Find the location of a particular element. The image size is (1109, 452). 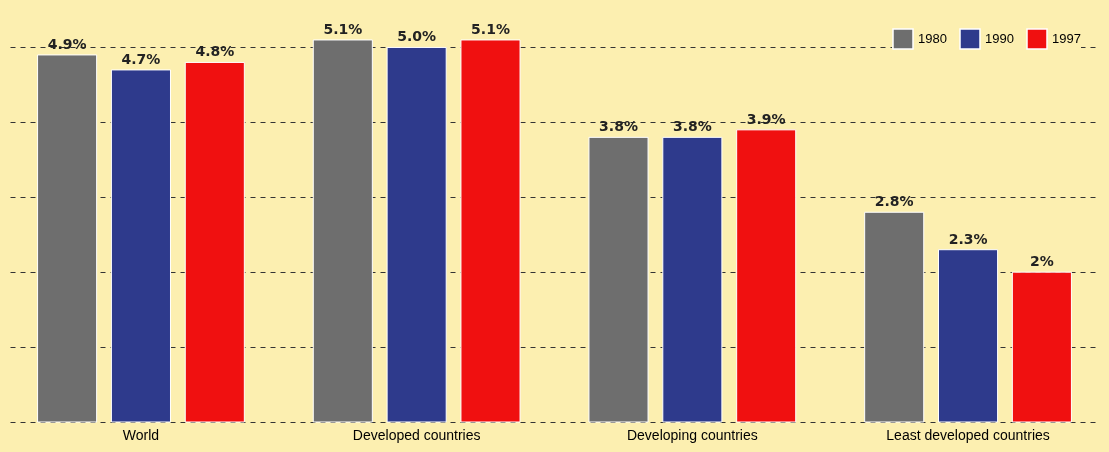

data-label: 4.9% is located at coordinates (67, 43).